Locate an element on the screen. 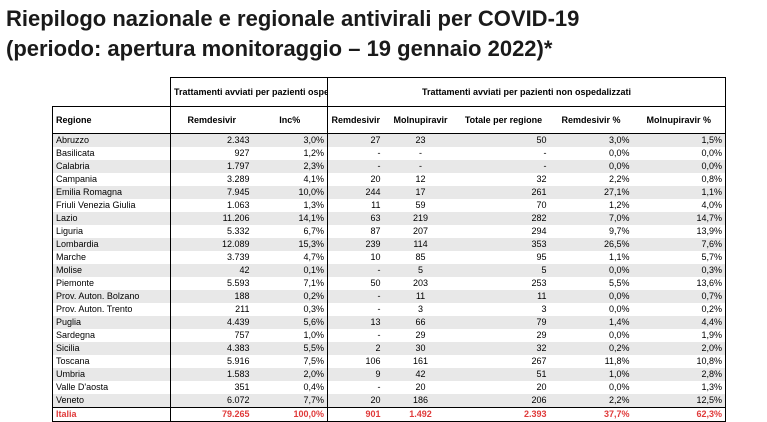 Image resolution: width=767 pixels, height=422 pixels. cell-remdesivir-hosp: 2.343 is located at coordinates (211, 140).